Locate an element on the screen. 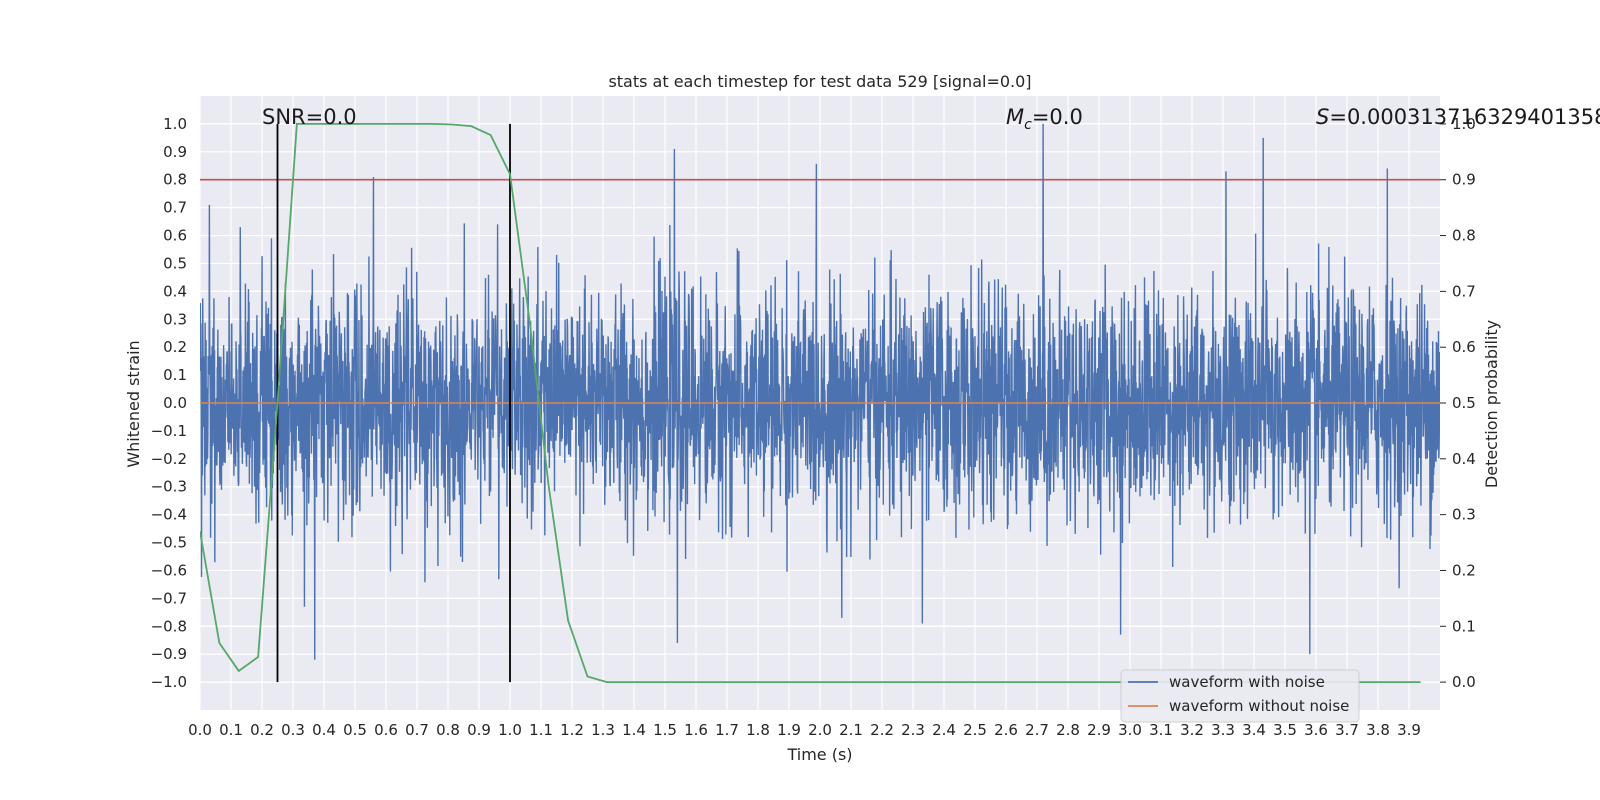 The image size is (1600, 800). x-tick-label: 3.4 is located at coordinates (1254, 730).